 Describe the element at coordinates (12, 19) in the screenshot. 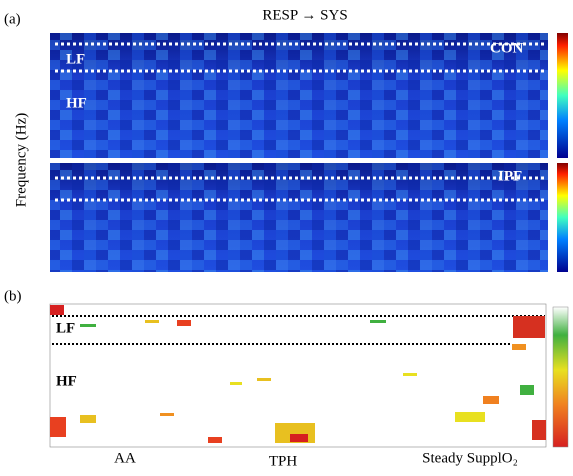

I see `panel-label: (a)` at that location.